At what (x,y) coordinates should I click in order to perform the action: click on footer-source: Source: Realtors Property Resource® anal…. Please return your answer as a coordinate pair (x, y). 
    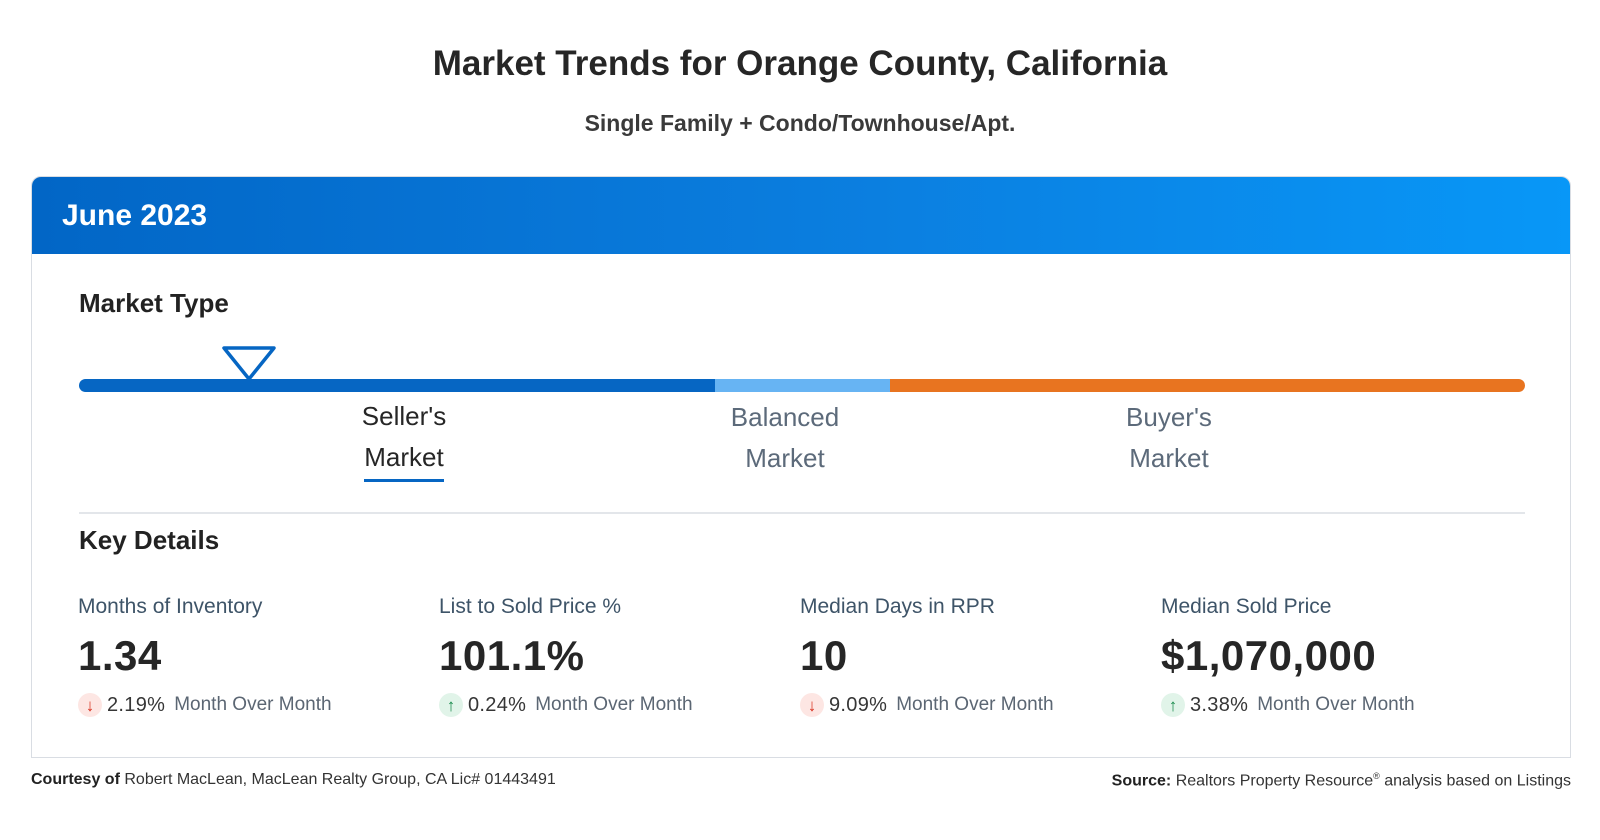
    Looking at the image, I should click on (1341, 780).